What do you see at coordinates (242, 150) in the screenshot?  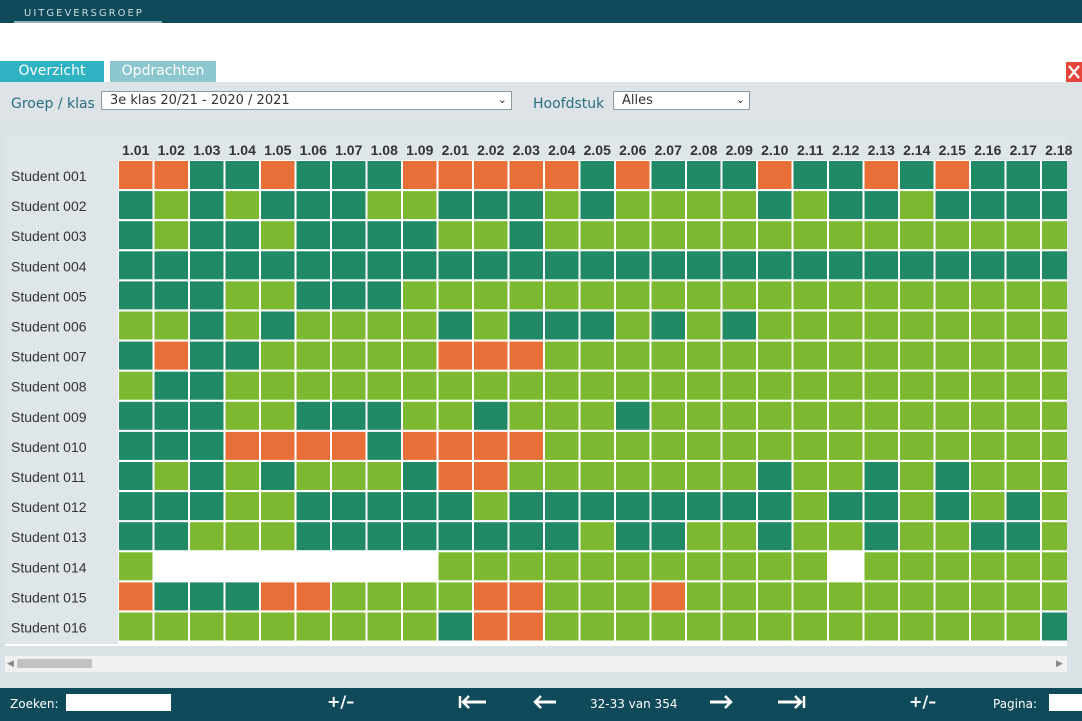 I see `column-header: 1.04` at bounding box center [242, 150].